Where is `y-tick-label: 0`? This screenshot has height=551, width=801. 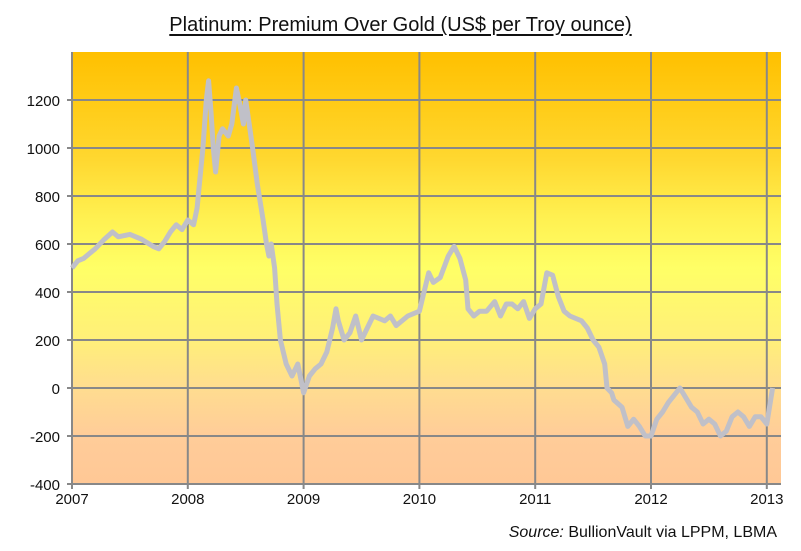
y-tick-label: 0 is located at coordinates (56, 389).